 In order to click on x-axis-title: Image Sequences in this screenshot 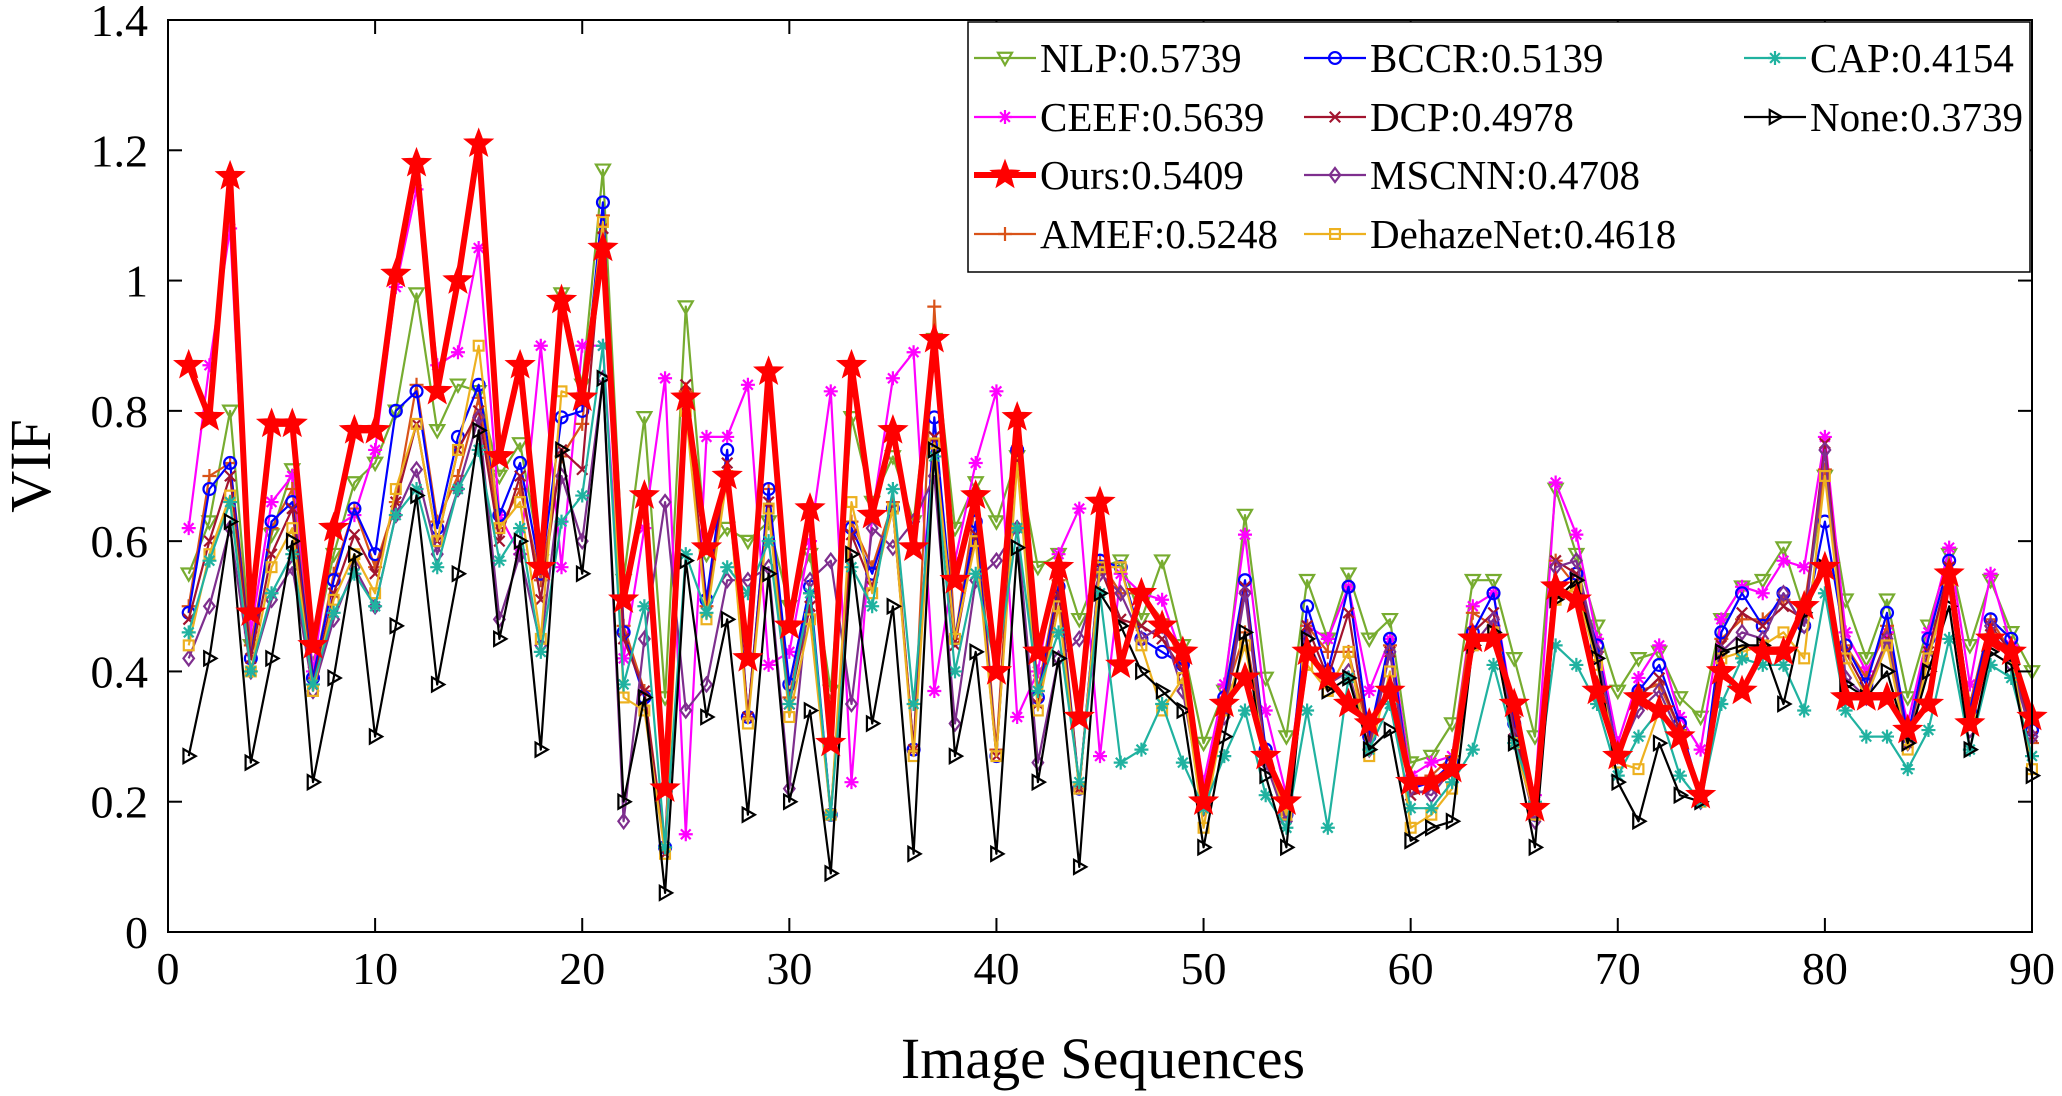, I will do `click(1103, 1058)`.